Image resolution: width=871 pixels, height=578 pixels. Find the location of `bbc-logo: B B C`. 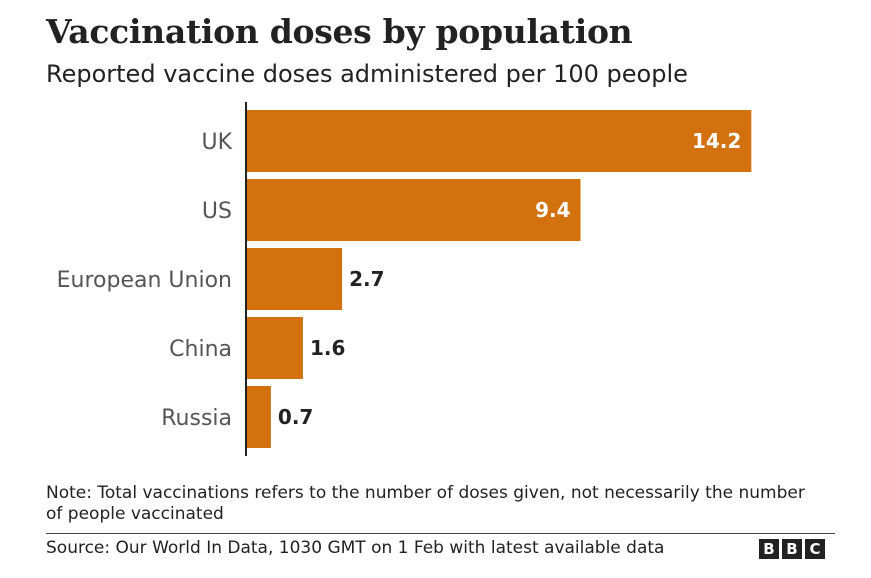

bbc-logo: B B C is located at coordinates (792, 549).